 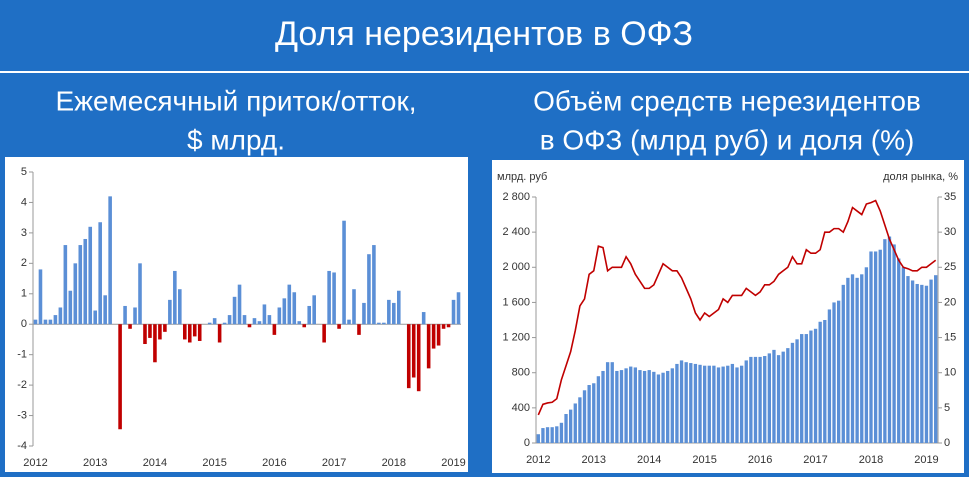 I want to click on y-tick-label: 2 800, so click(x=516, y=197).